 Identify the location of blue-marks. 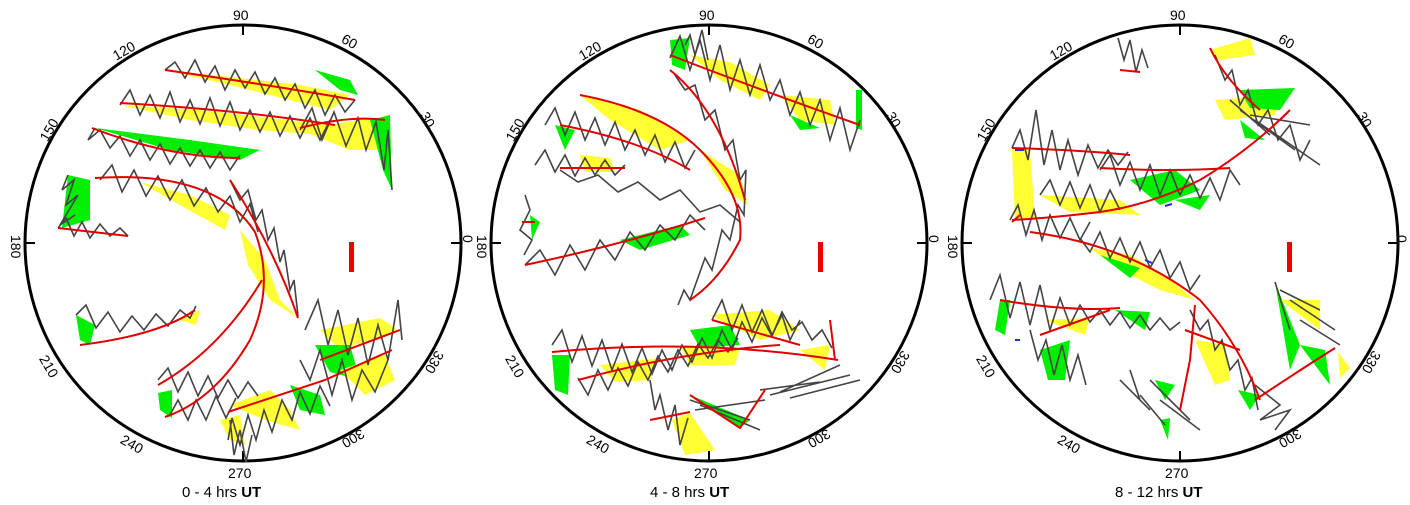
(1094, 245).